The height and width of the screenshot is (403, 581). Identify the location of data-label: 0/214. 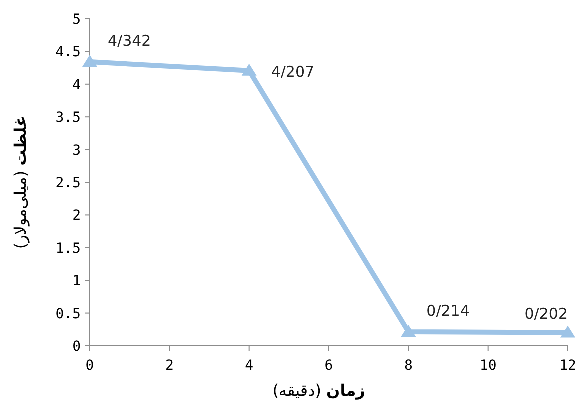
(448, 311).